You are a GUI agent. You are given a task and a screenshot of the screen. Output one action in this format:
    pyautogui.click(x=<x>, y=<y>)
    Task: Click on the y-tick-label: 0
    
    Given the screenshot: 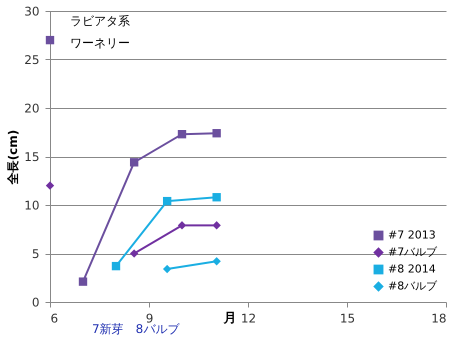 What is the action you would take?
    pyautogui.click(x=36, y=303)
    